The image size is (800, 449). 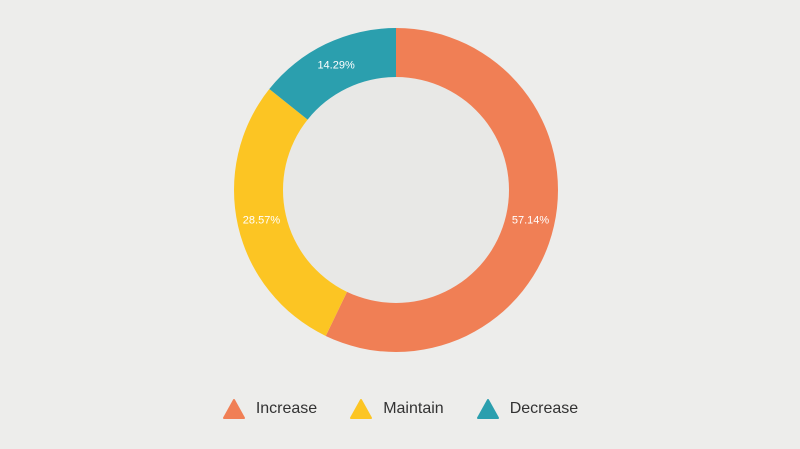 What do you see at coordinates (544, 408) in the screenshot?
I see `legend-label-decrease: Decrease` at bounding box center [544, 408].